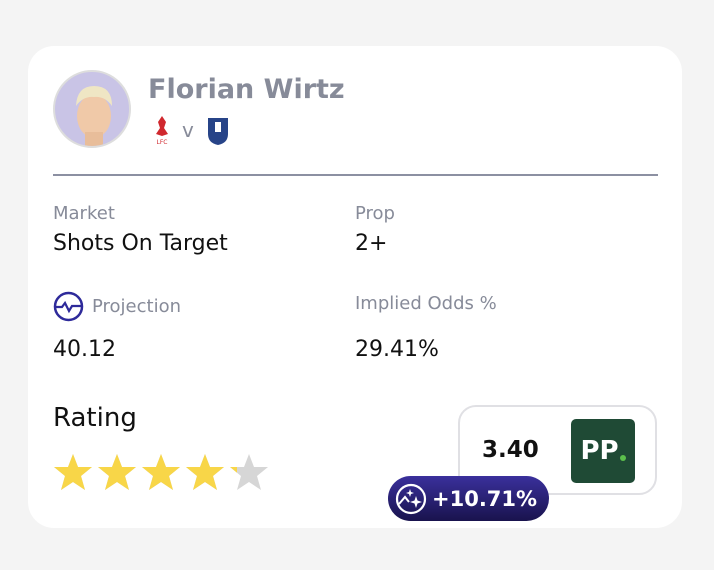 The width and height of the screenshot is (714, 570). I want to click on svg-text: LFC, so click(162, 142).